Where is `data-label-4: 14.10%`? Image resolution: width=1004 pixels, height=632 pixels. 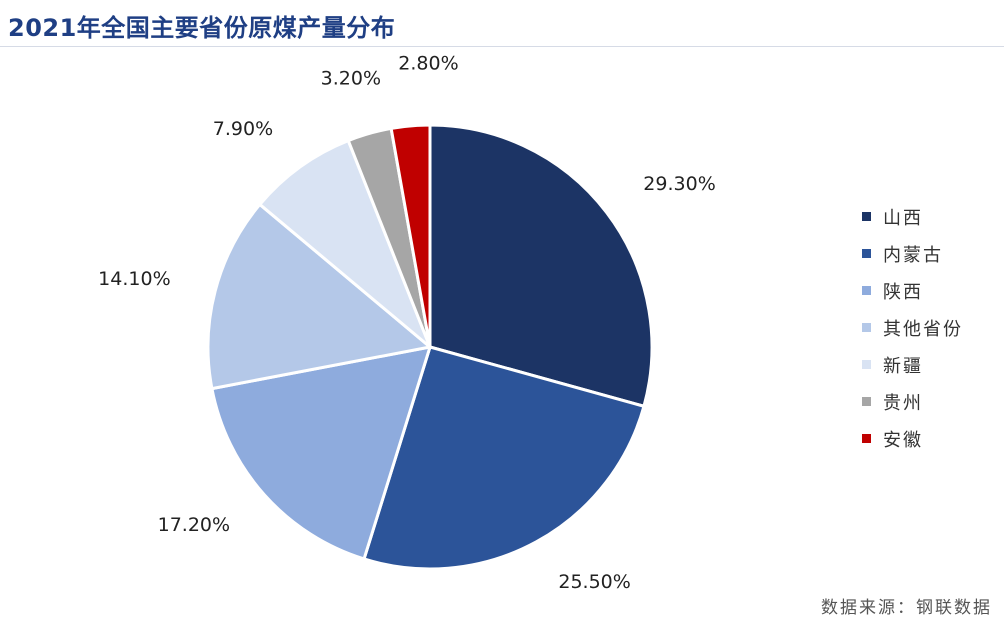
data-label-4: 14.10% is located at coordinates (134, 279).